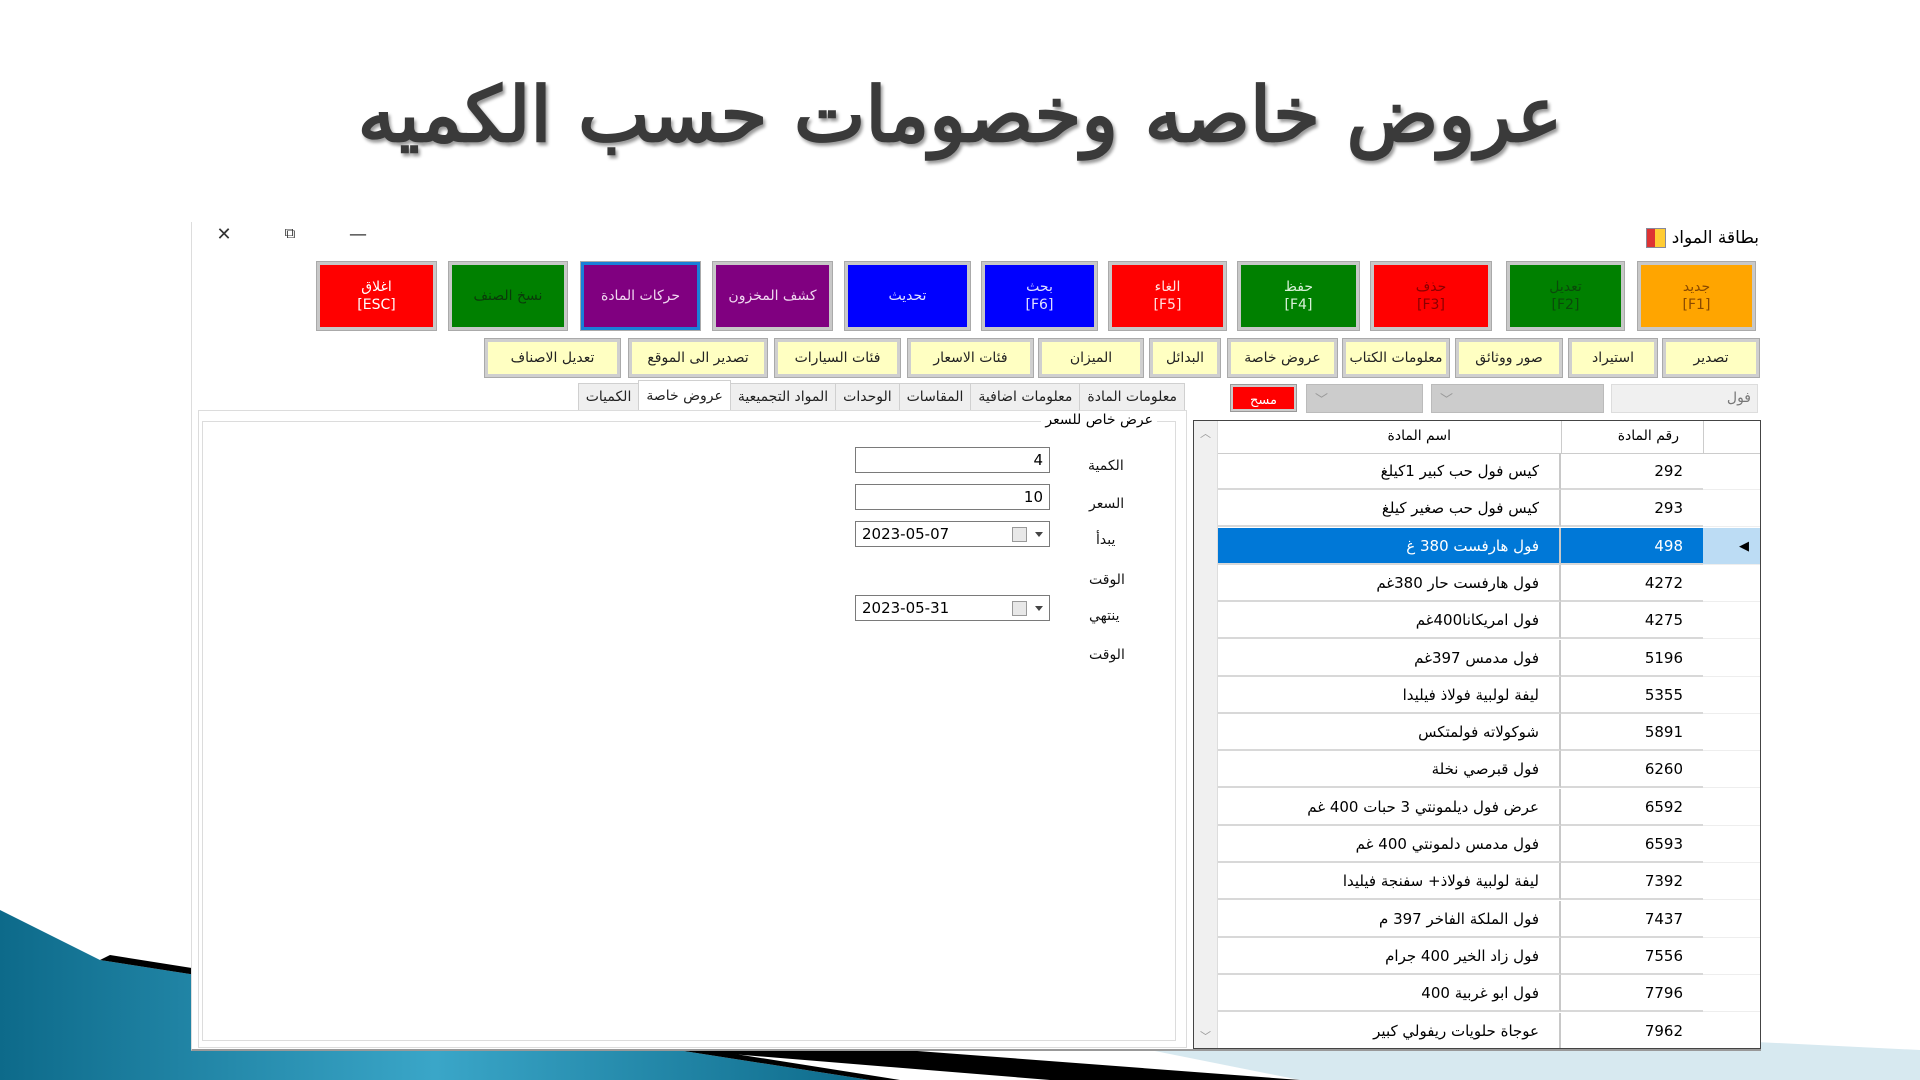 This screenshot has width=1920, height=1080. Describe the element at coordinates (1039, 534) in the screenshot. I see `dropdown-arrow-icon` at that location.